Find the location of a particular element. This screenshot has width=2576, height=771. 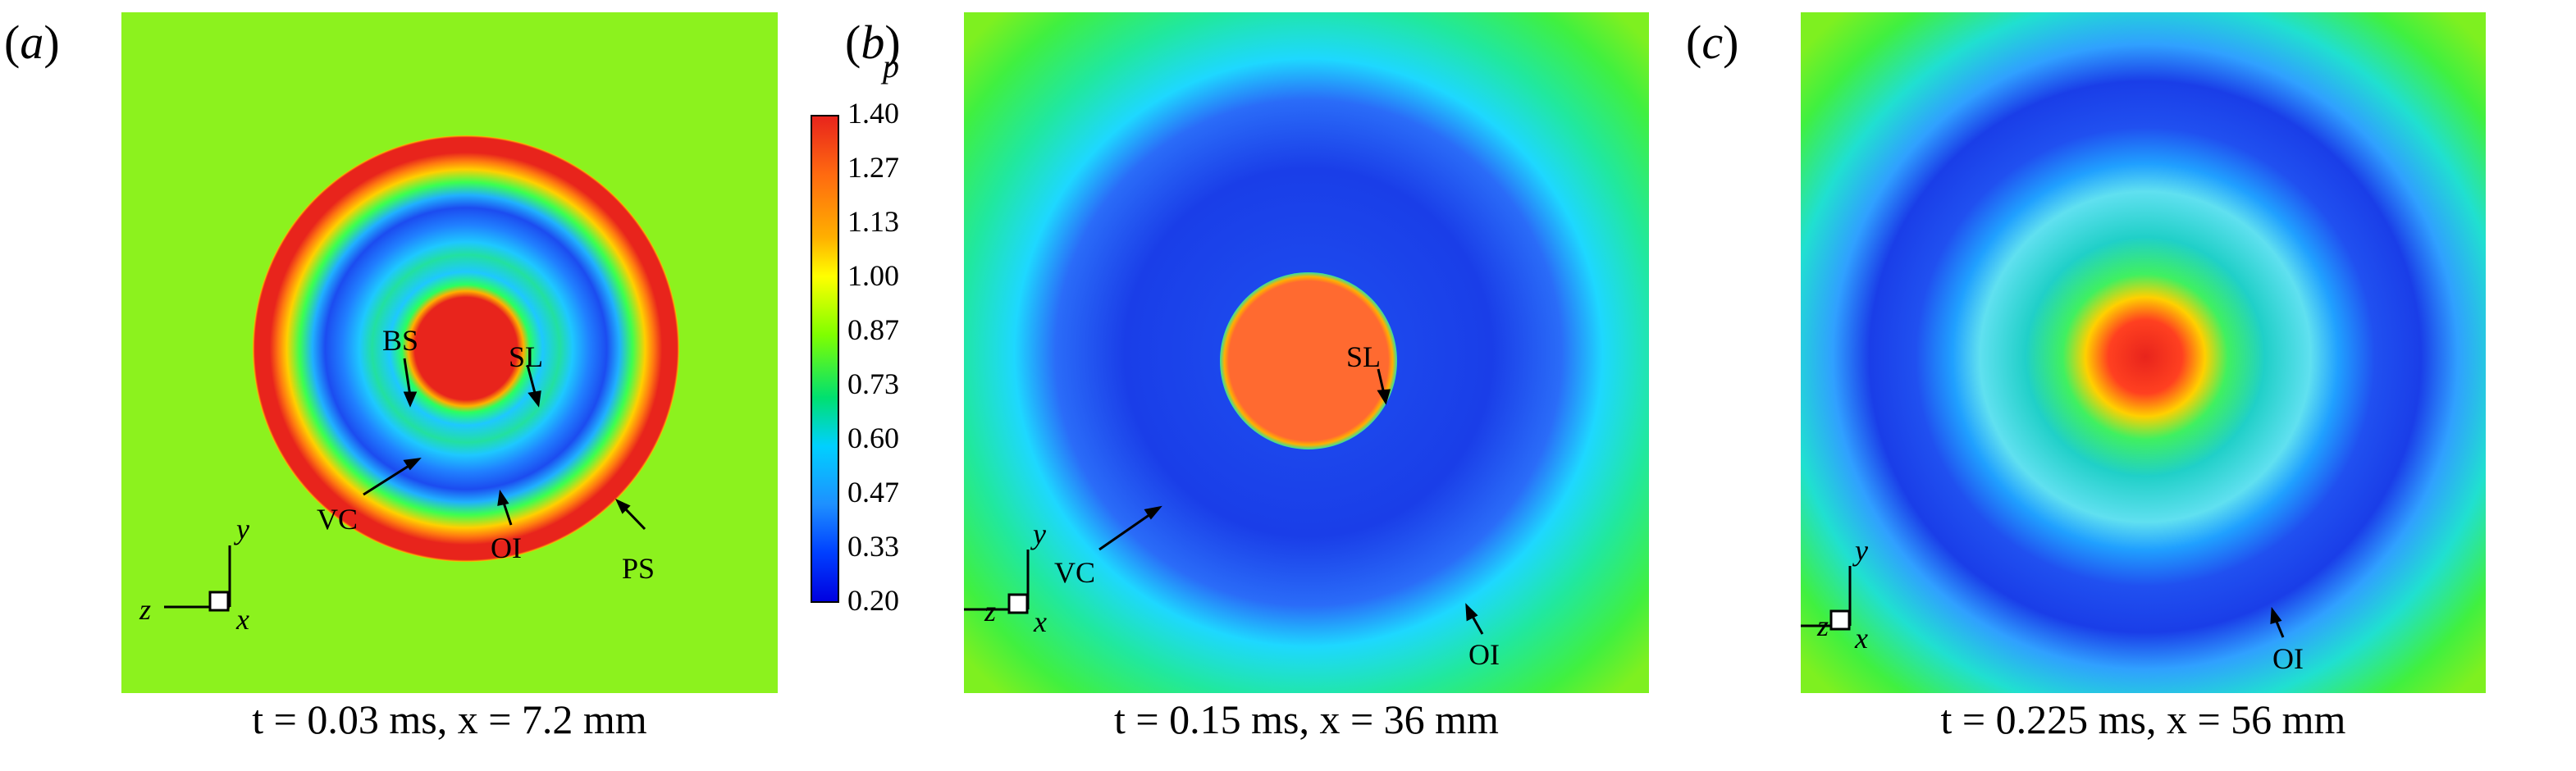

axis-triad-a is located at coordinates (197, 579).